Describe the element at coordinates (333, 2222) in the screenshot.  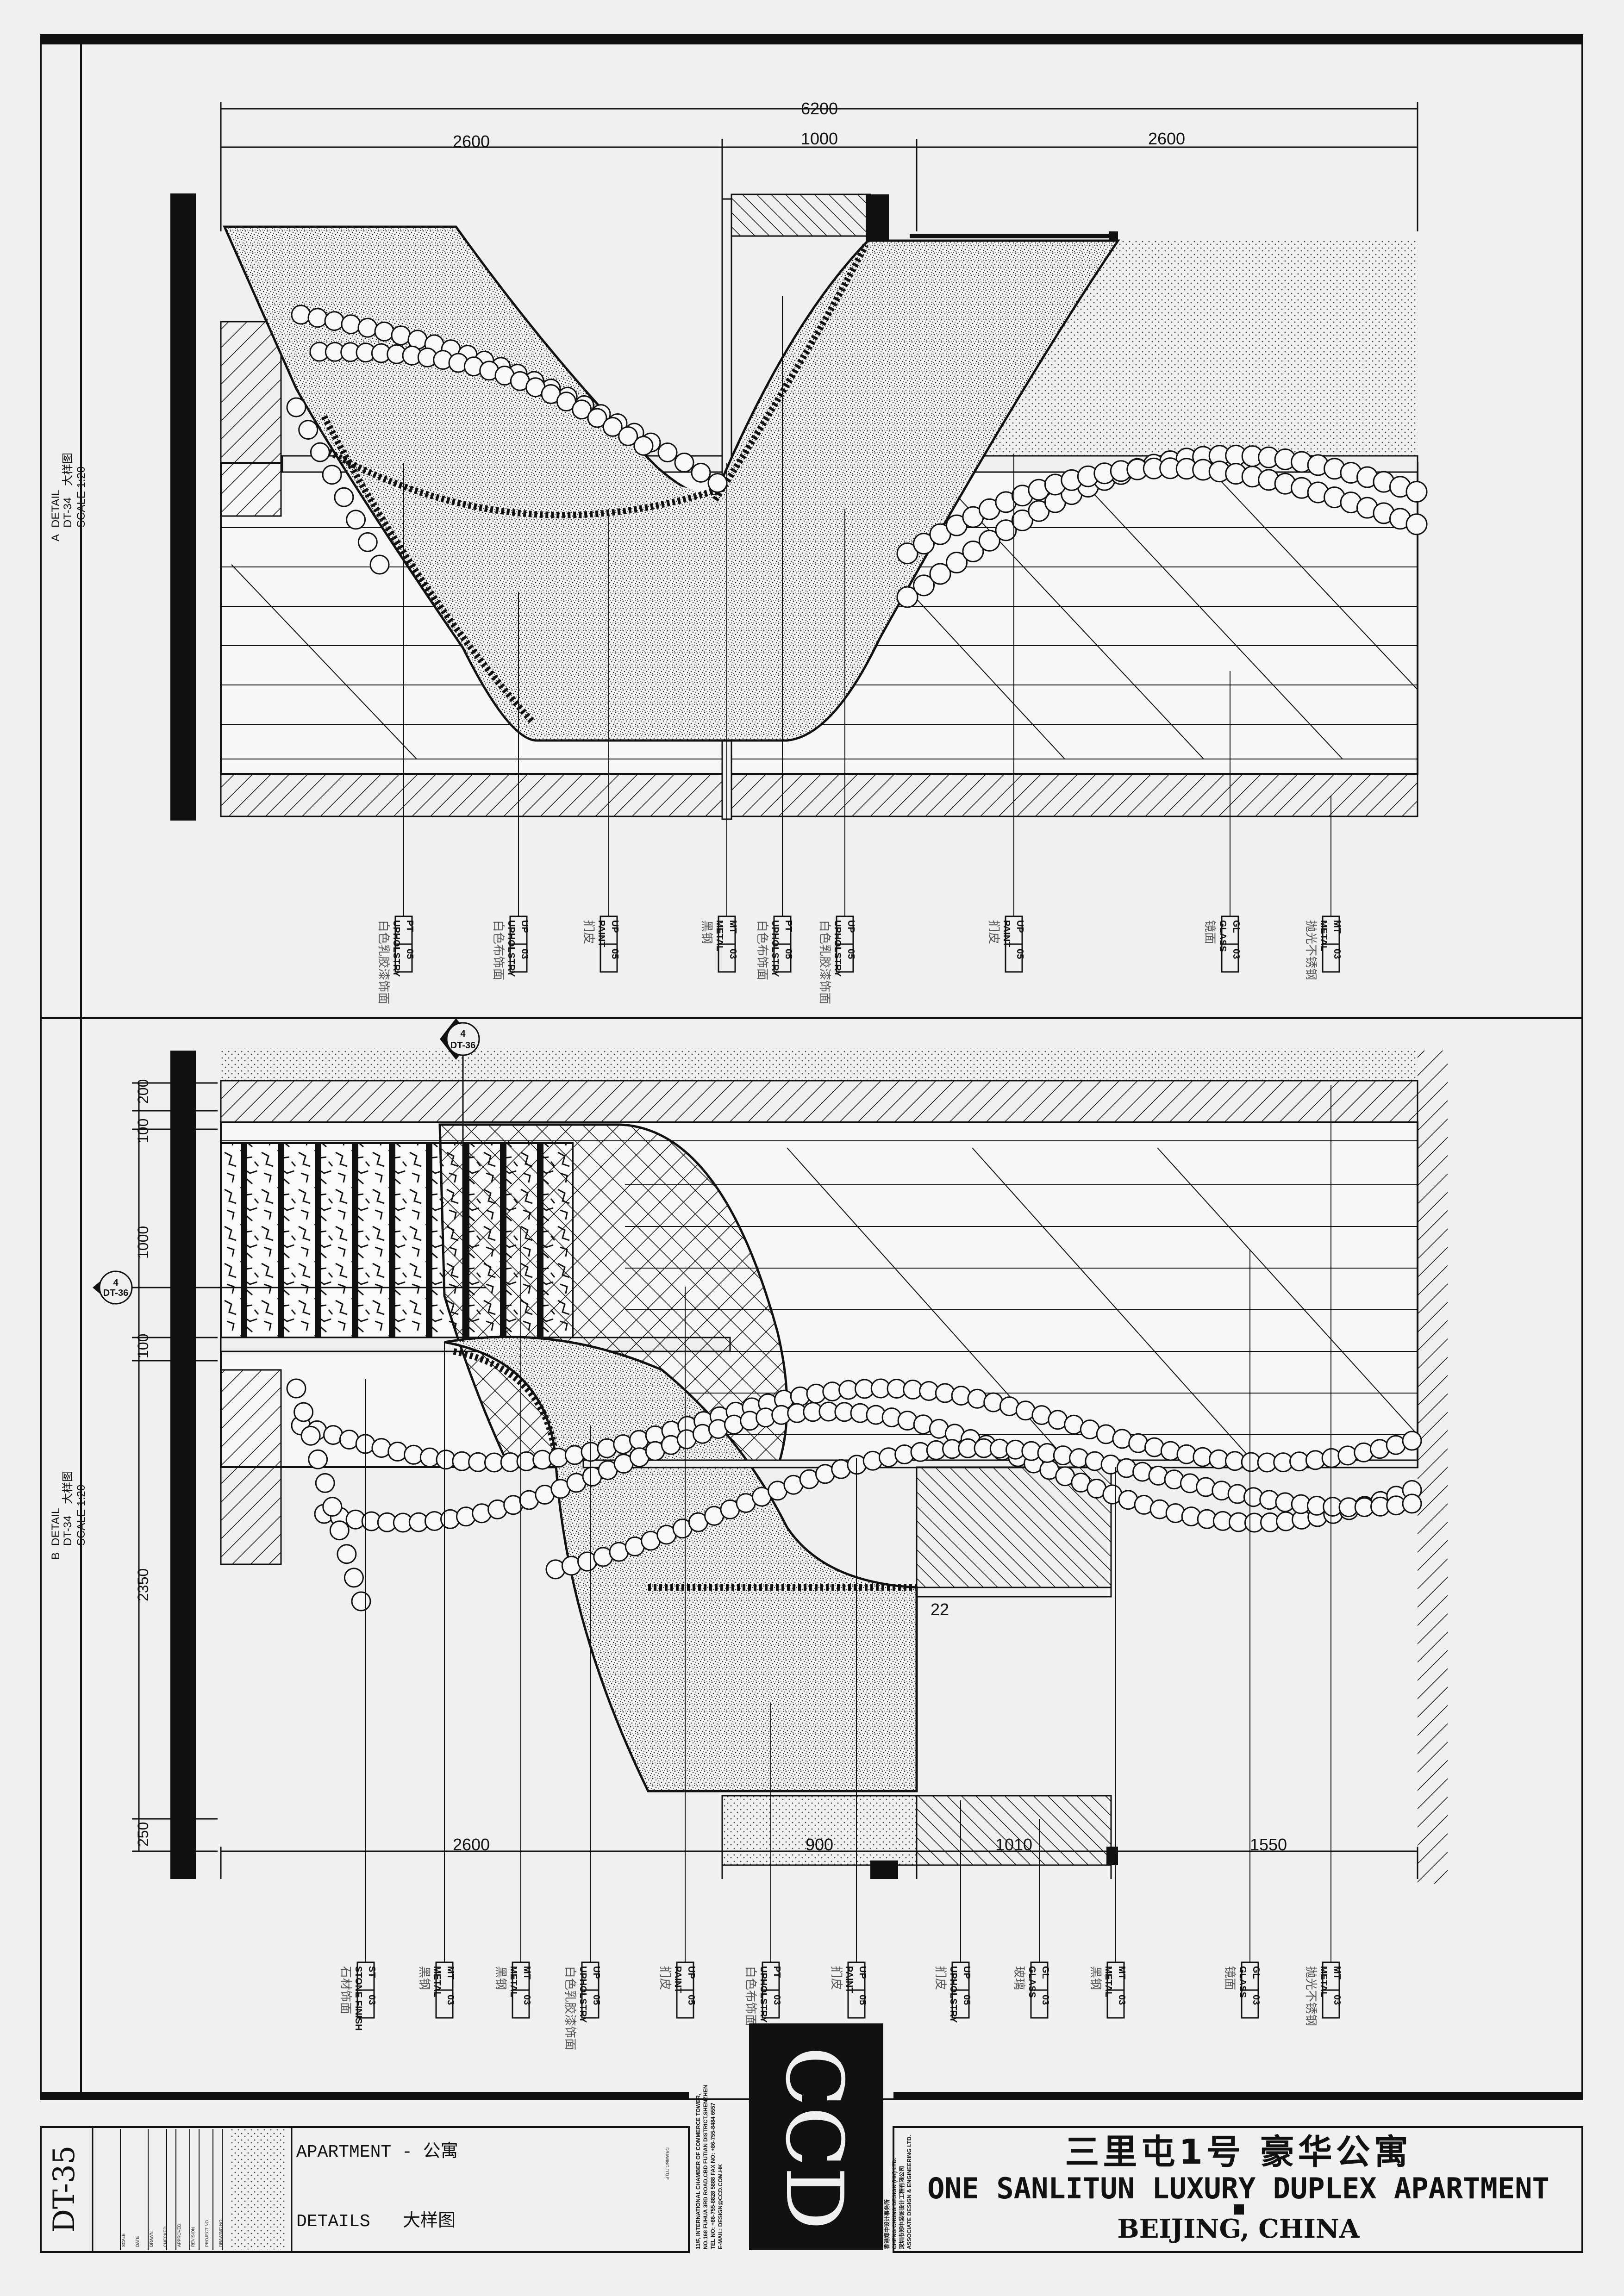
I see `details-label: DETAILS` at that location.